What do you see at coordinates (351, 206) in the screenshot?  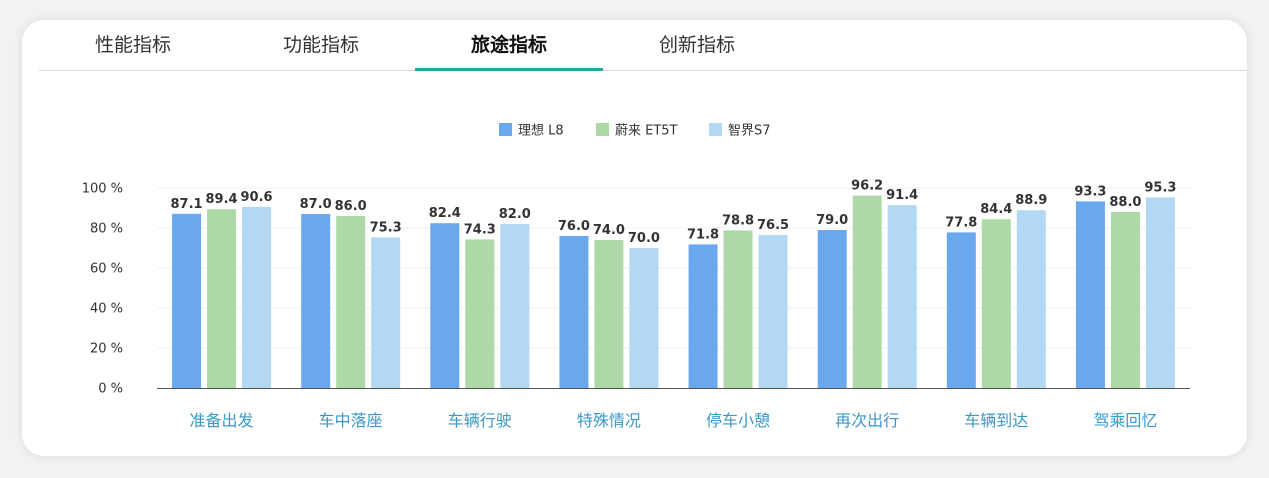 I see `data-label: 86.0` at bounding box center [351, 206].